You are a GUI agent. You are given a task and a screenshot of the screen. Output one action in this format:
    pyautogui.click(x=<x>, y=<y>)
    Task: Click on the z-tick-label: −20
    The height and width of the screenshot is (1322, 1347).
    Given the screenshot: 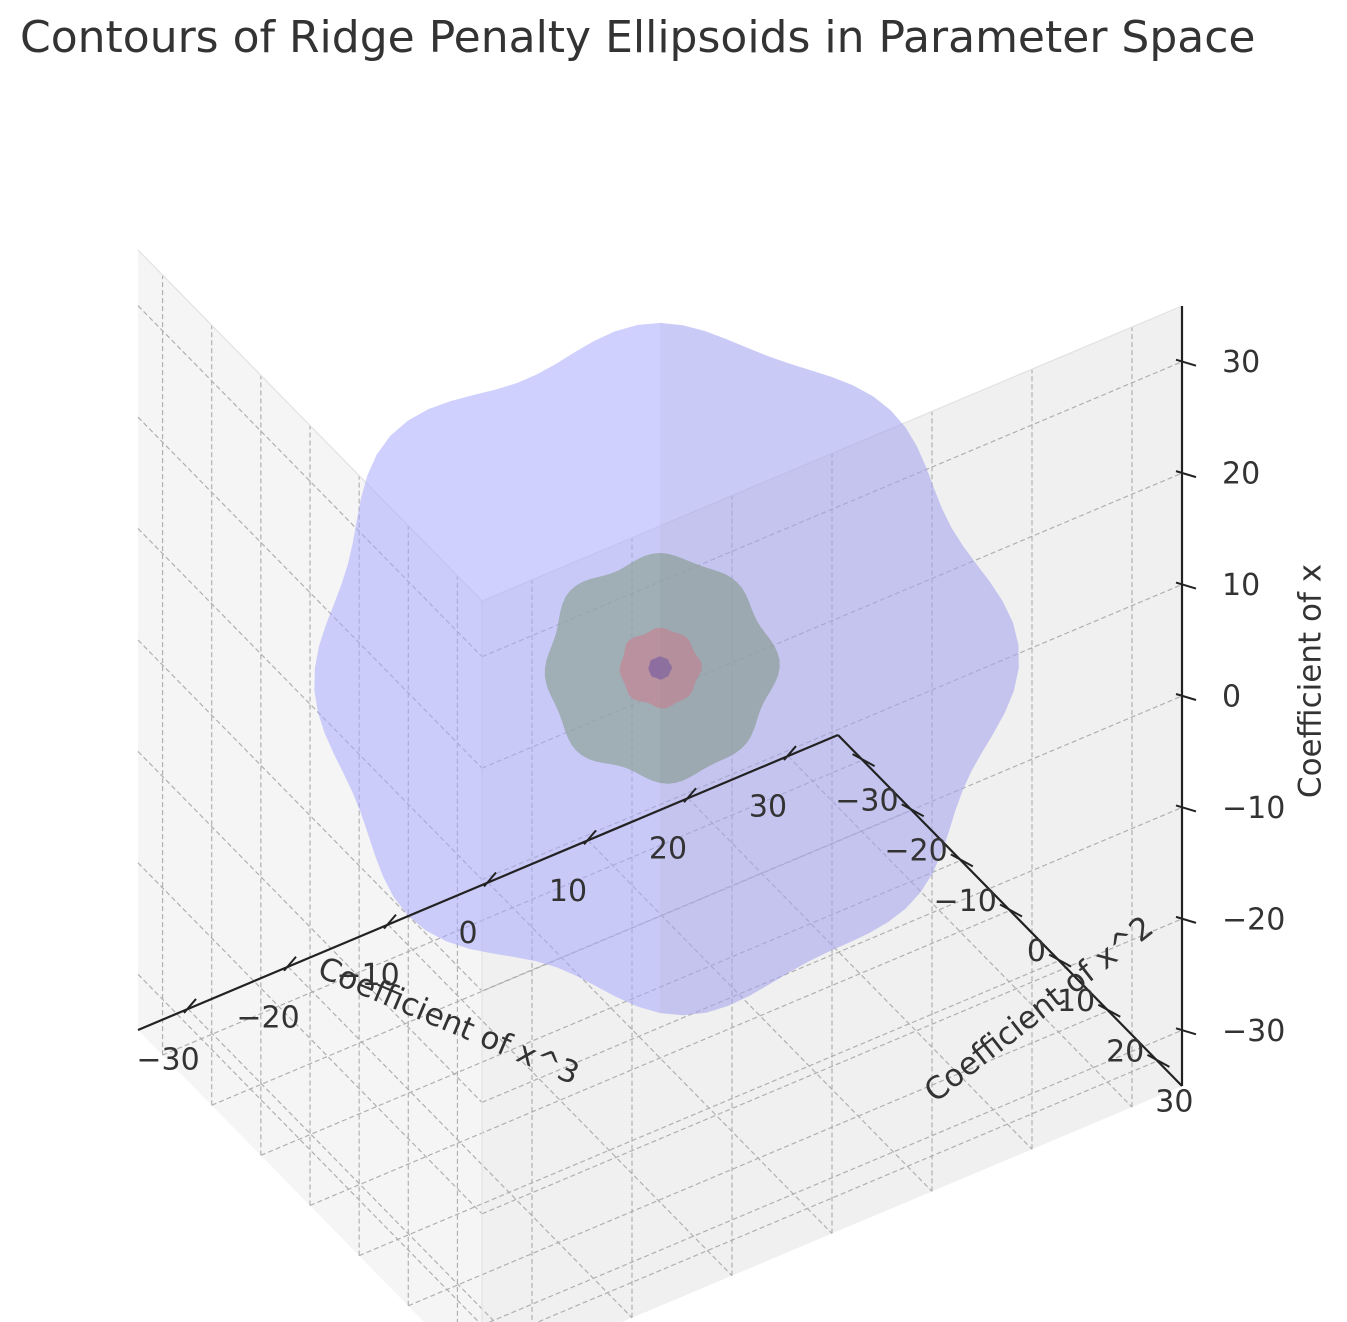 What is the action you would take?
    pyautogui.click(x=1253, y=919)
    